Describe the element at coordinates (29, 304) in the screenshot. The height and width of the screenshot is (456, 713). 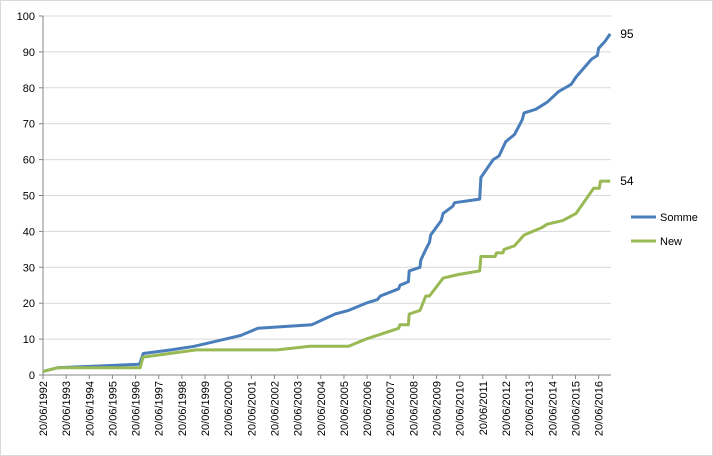
I see `y-tick-label: 20` at that location.